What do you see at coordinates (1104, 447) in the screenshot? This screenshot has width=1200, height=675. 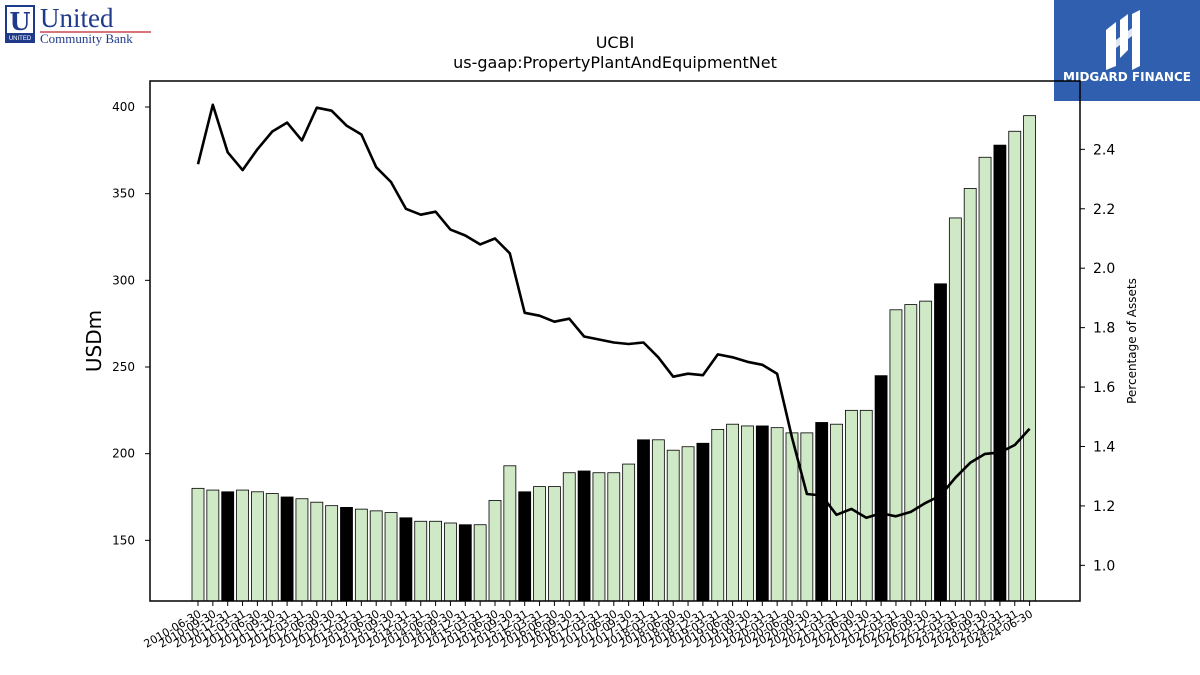 I see `y2-tick-label: 1.4` at bounding box center [1104, 447].